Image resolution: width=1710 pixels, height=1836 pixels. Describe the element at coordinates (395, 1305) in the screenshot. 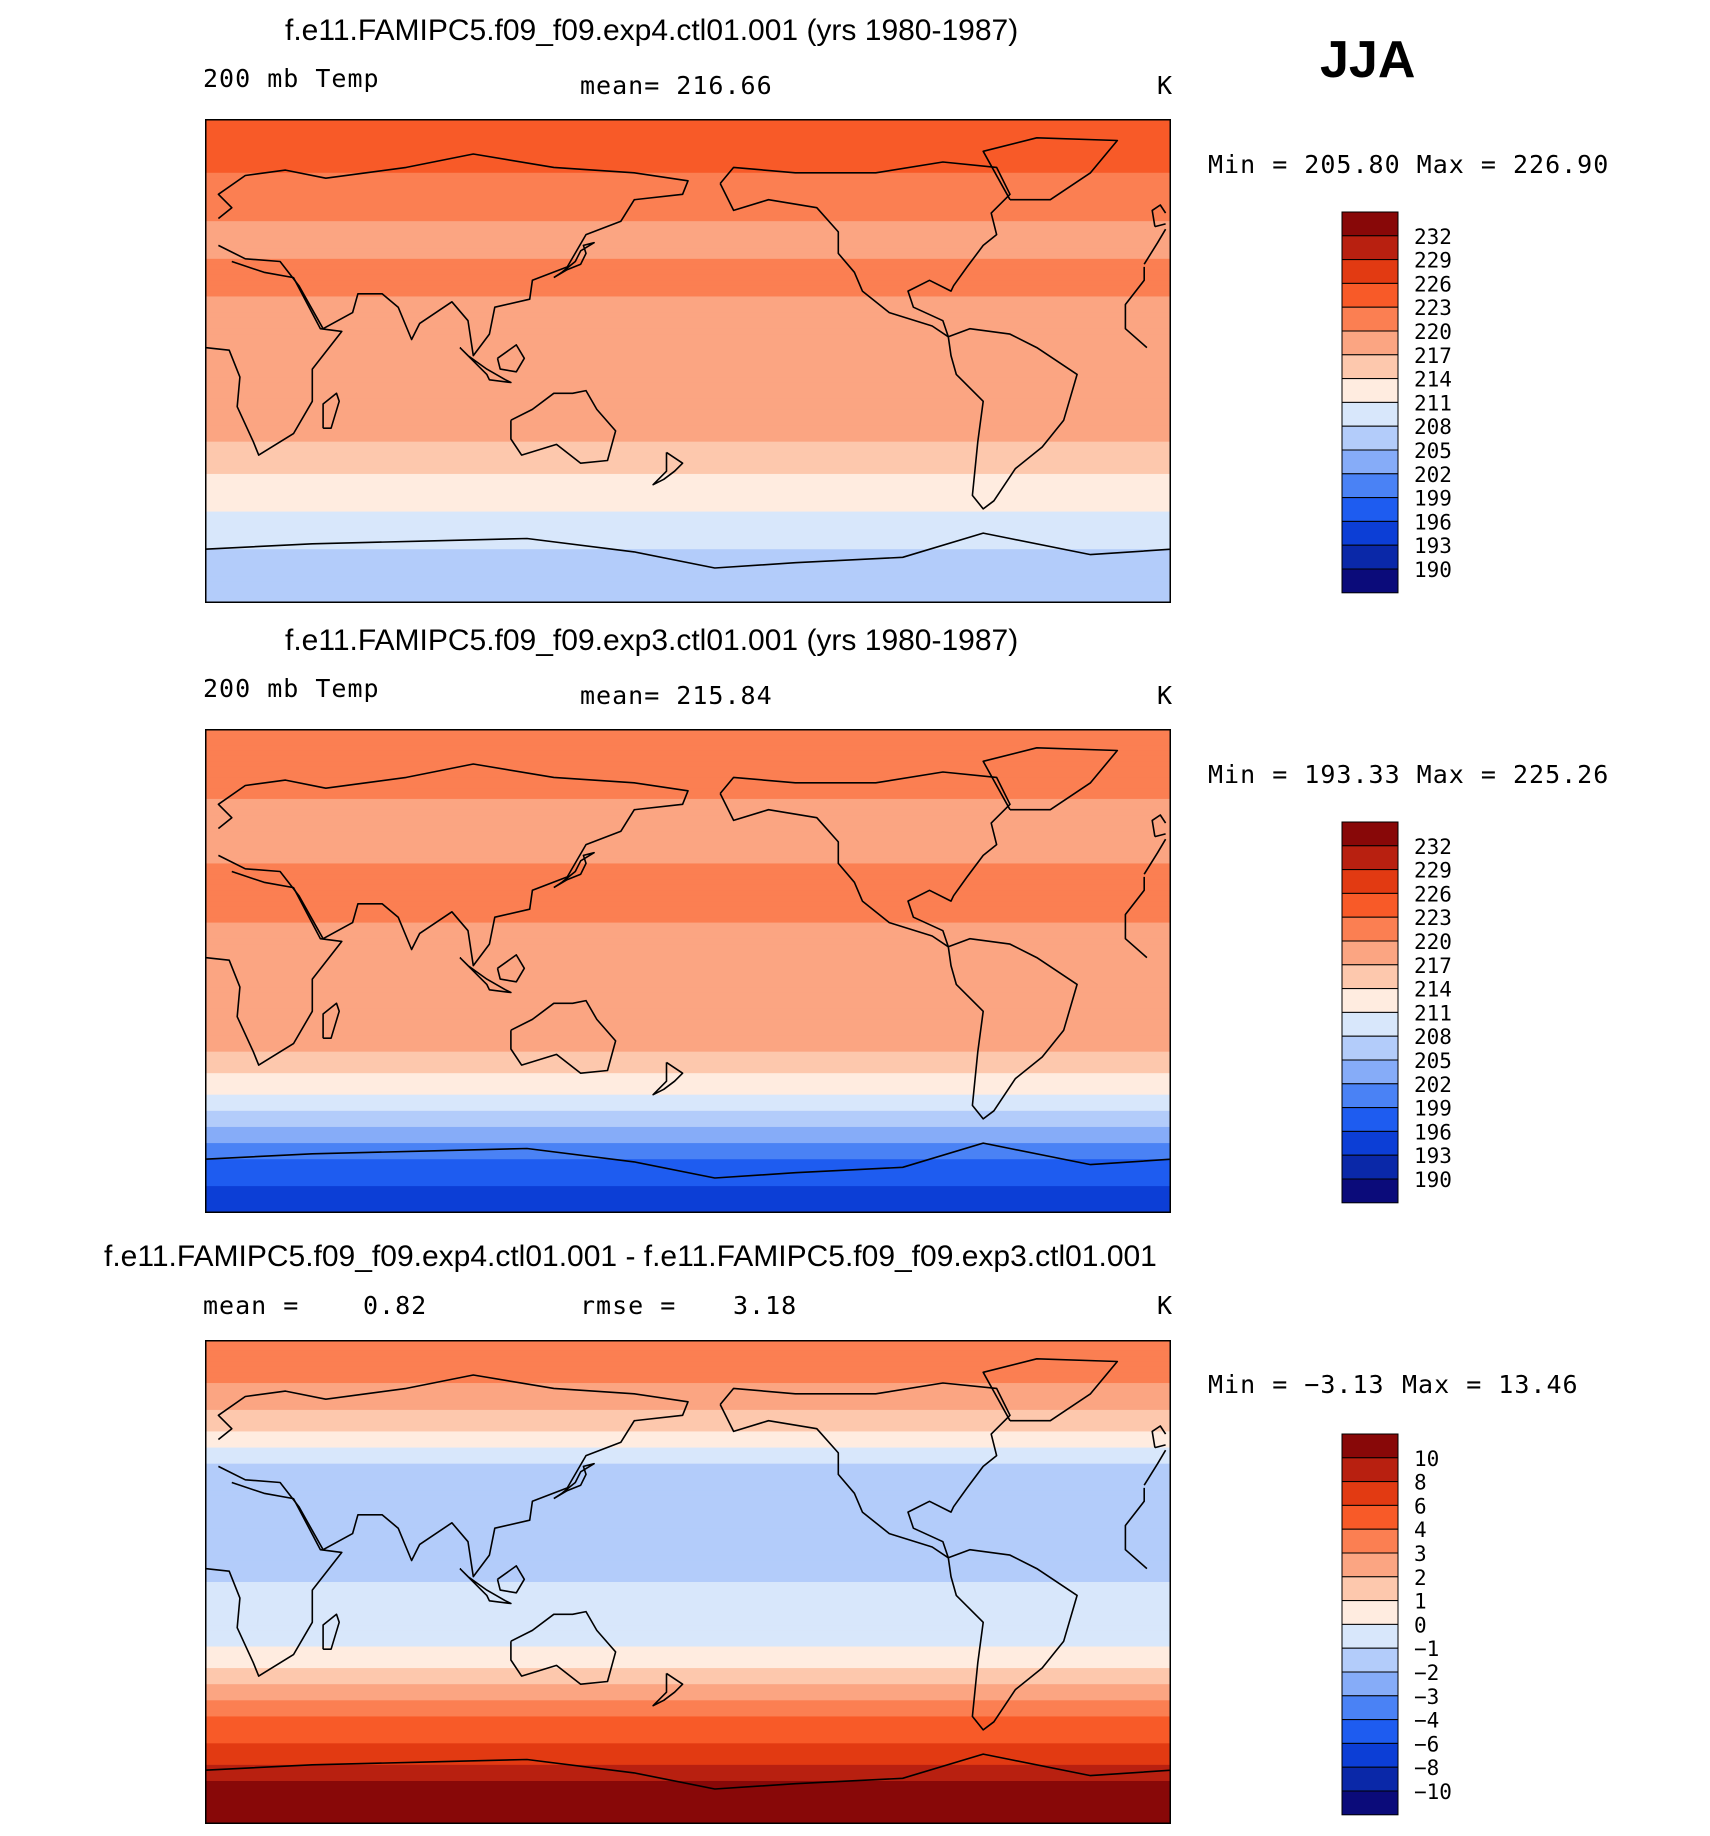

I see `panel-3-mean-value: 0.82` at that location.